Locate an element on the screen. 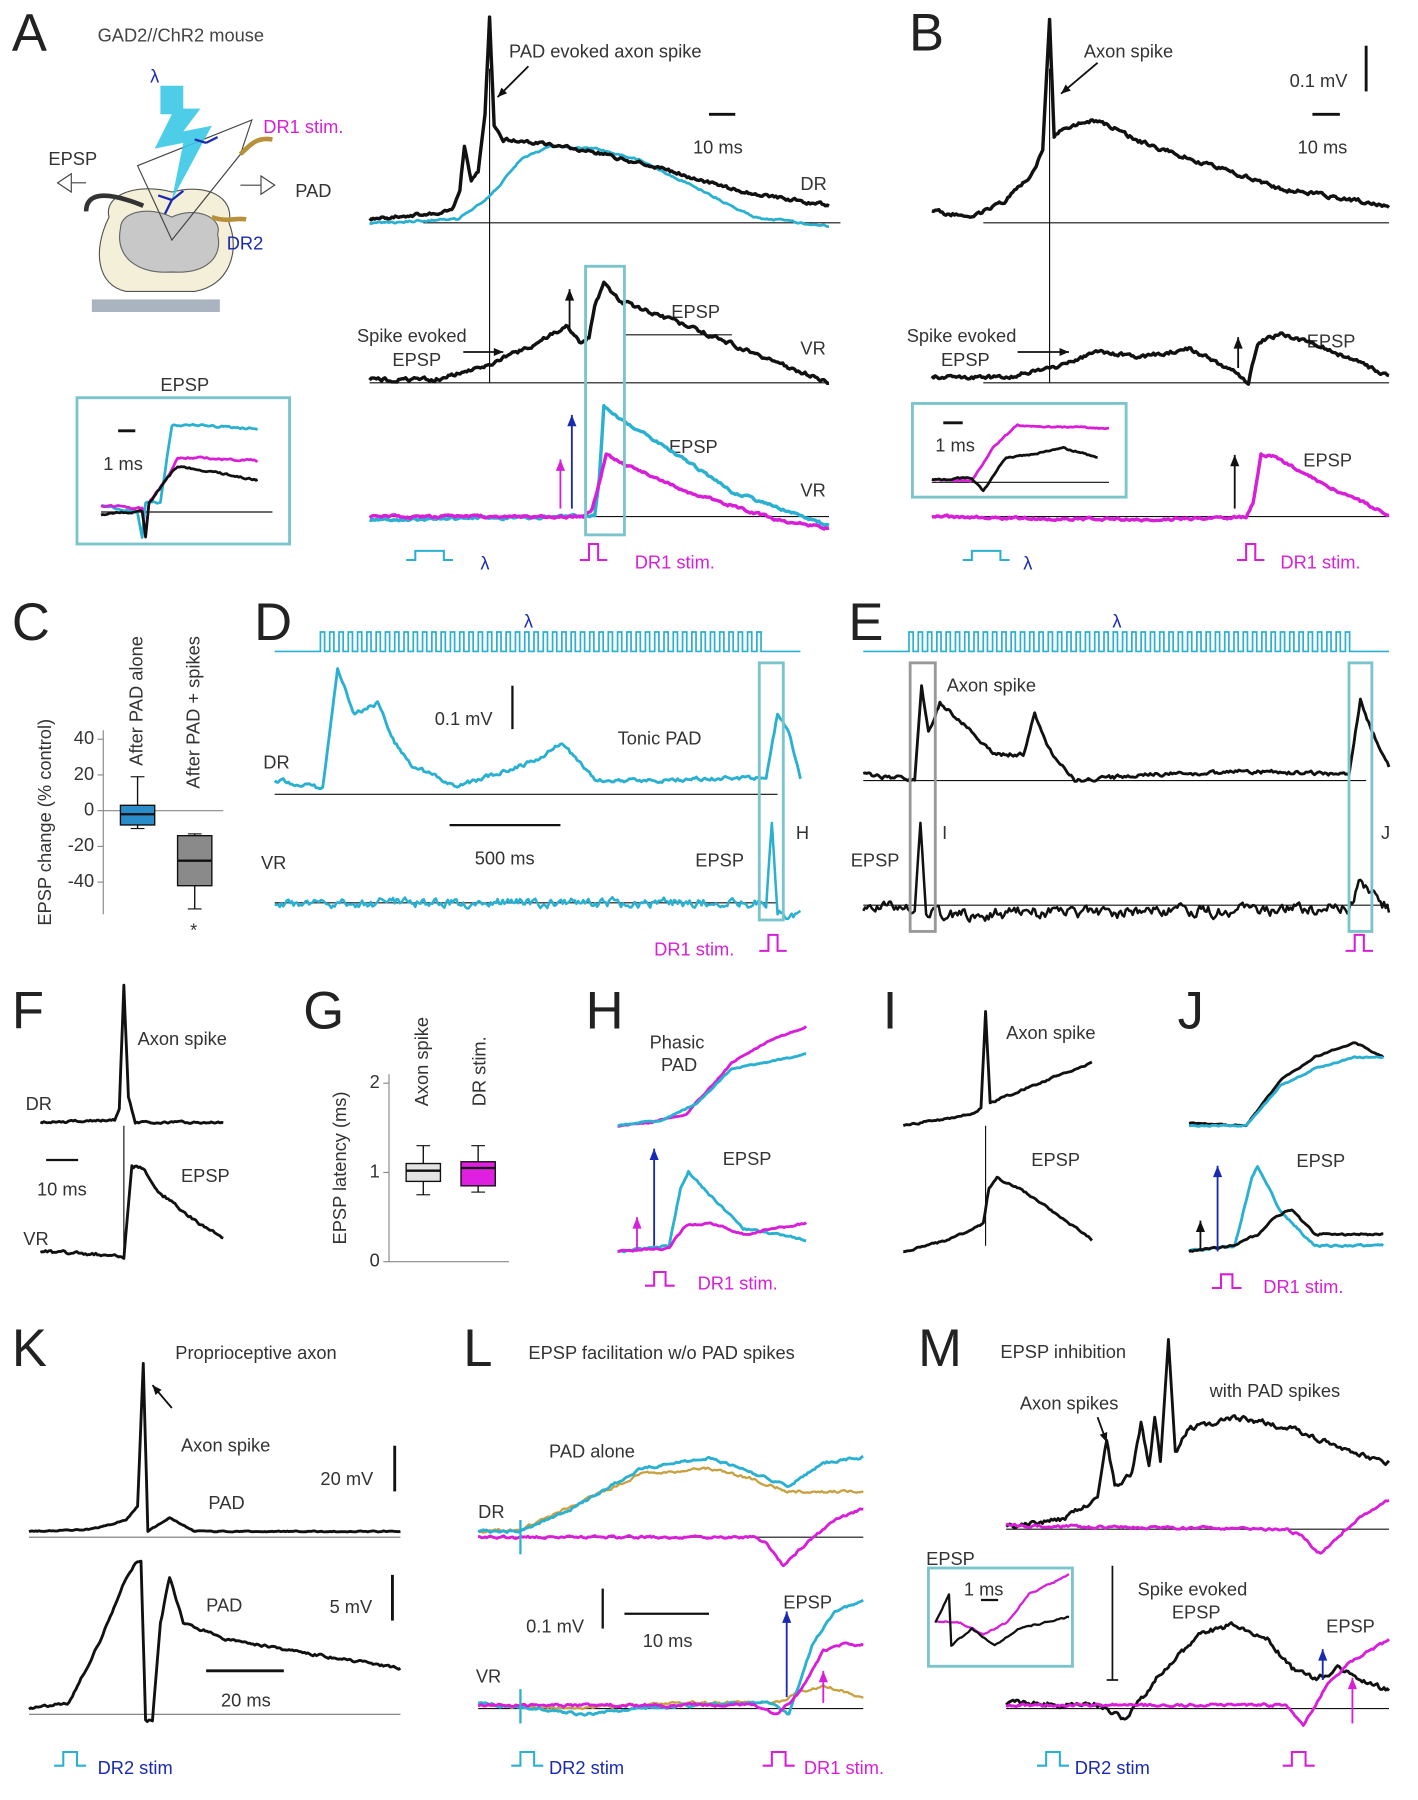 Image resolution: width=1418 pixels, height=1800 pixels. electrode is located at coordinates (114, 202).